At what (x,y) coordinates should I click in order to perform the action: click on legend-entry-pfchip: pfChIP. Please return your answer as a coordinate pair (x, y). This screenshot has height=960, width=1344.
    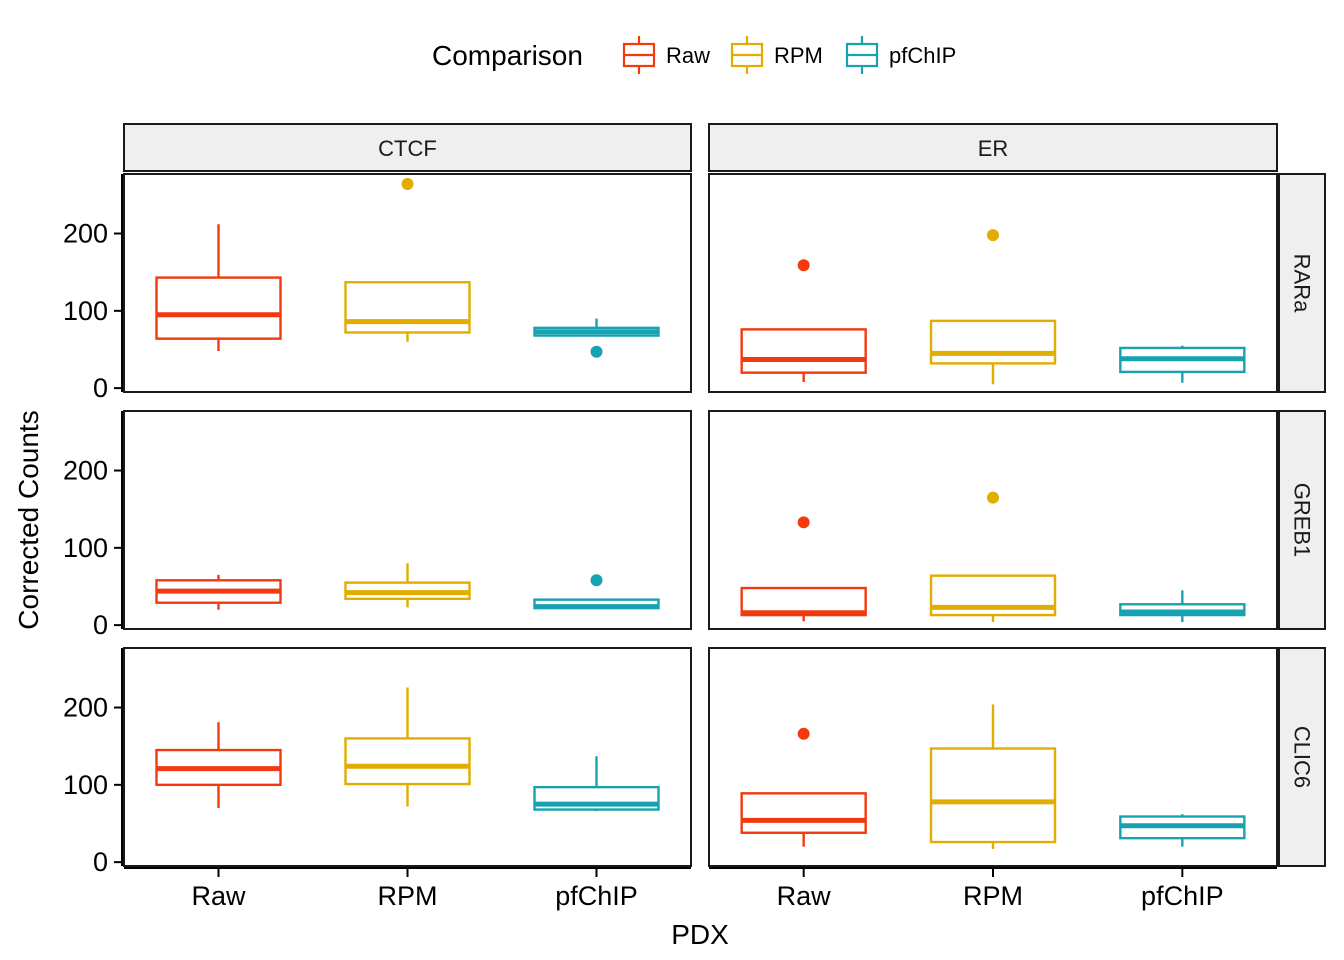
    Looking at the image, I should click on (900, 55).